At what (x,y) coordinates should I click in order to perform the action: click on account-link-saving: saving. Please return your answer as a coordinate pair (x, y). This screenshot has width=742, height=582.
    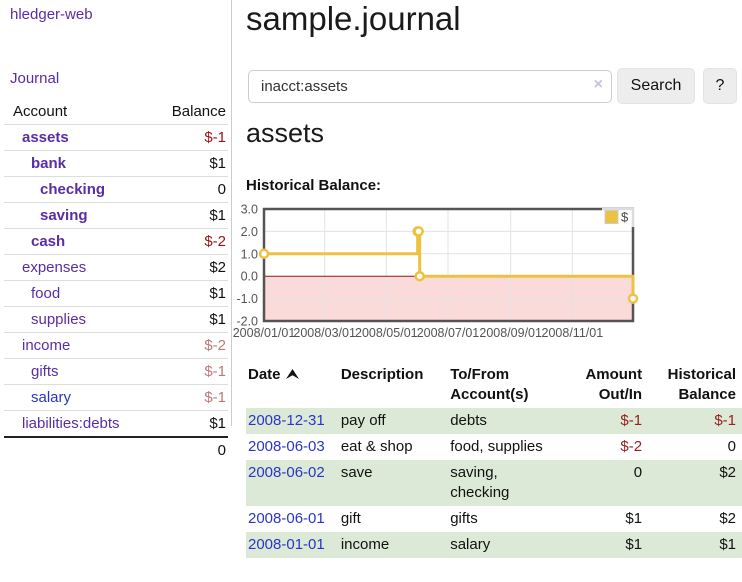
    Looking at the image, I should click on (64, 215).